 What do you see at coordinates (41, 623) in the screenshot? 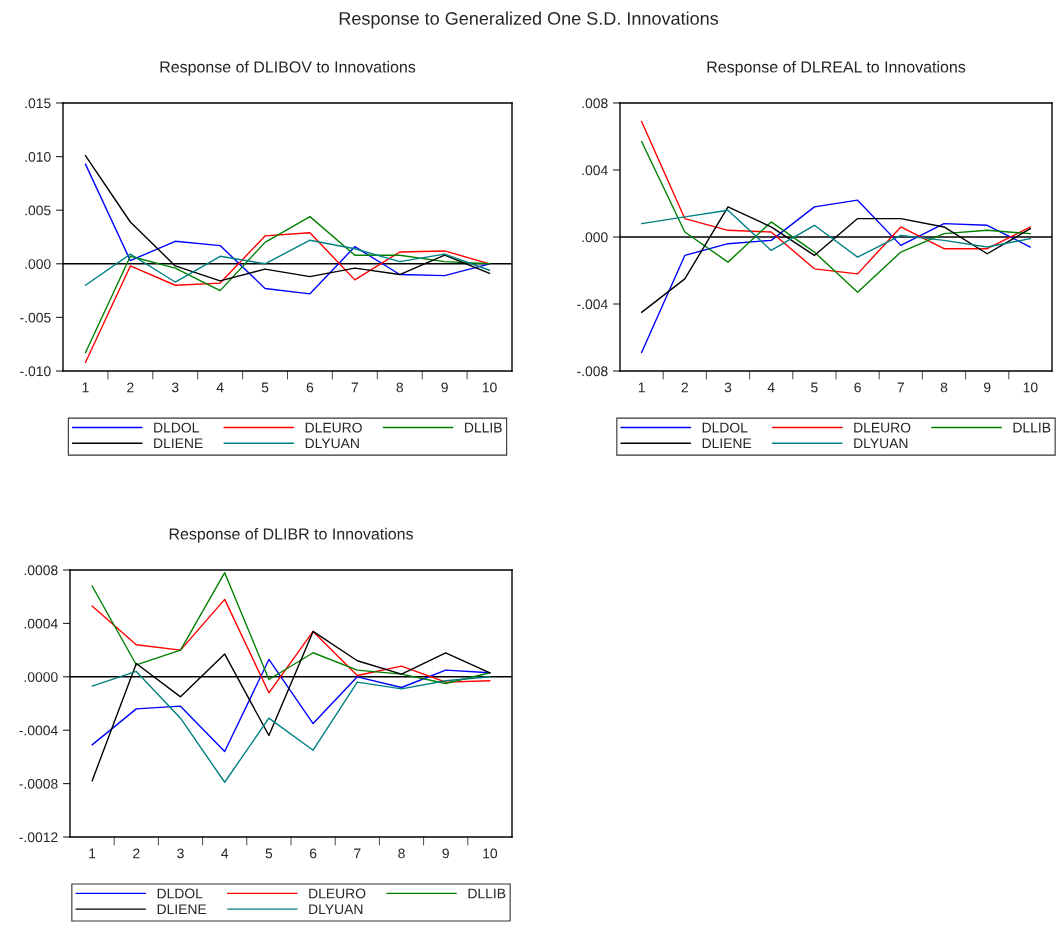
I see `y-tick-label: .0004` at bounding box center [41, 623].